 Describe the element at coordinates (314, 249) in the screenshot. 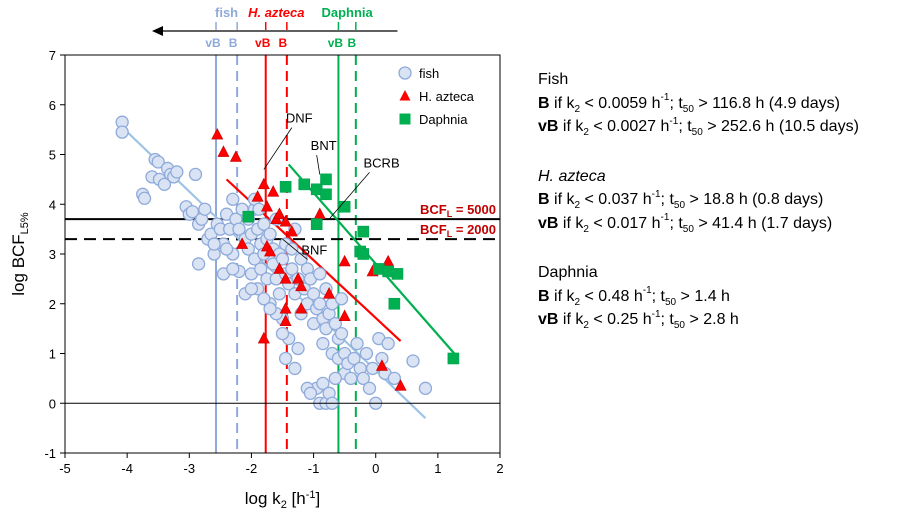

I see `annotation-bnf: BNF` at that location.